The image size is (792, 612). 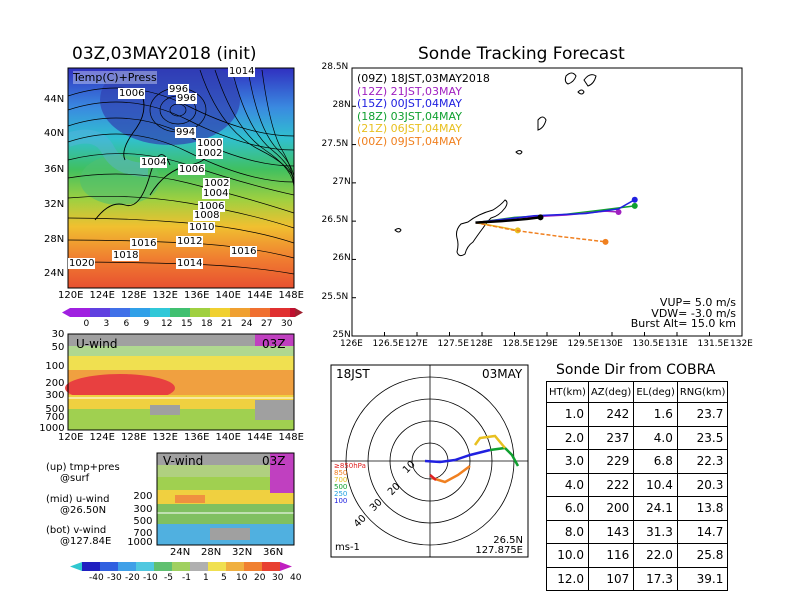 I want to click on table-cell: 143, so click(x=611, y=531).